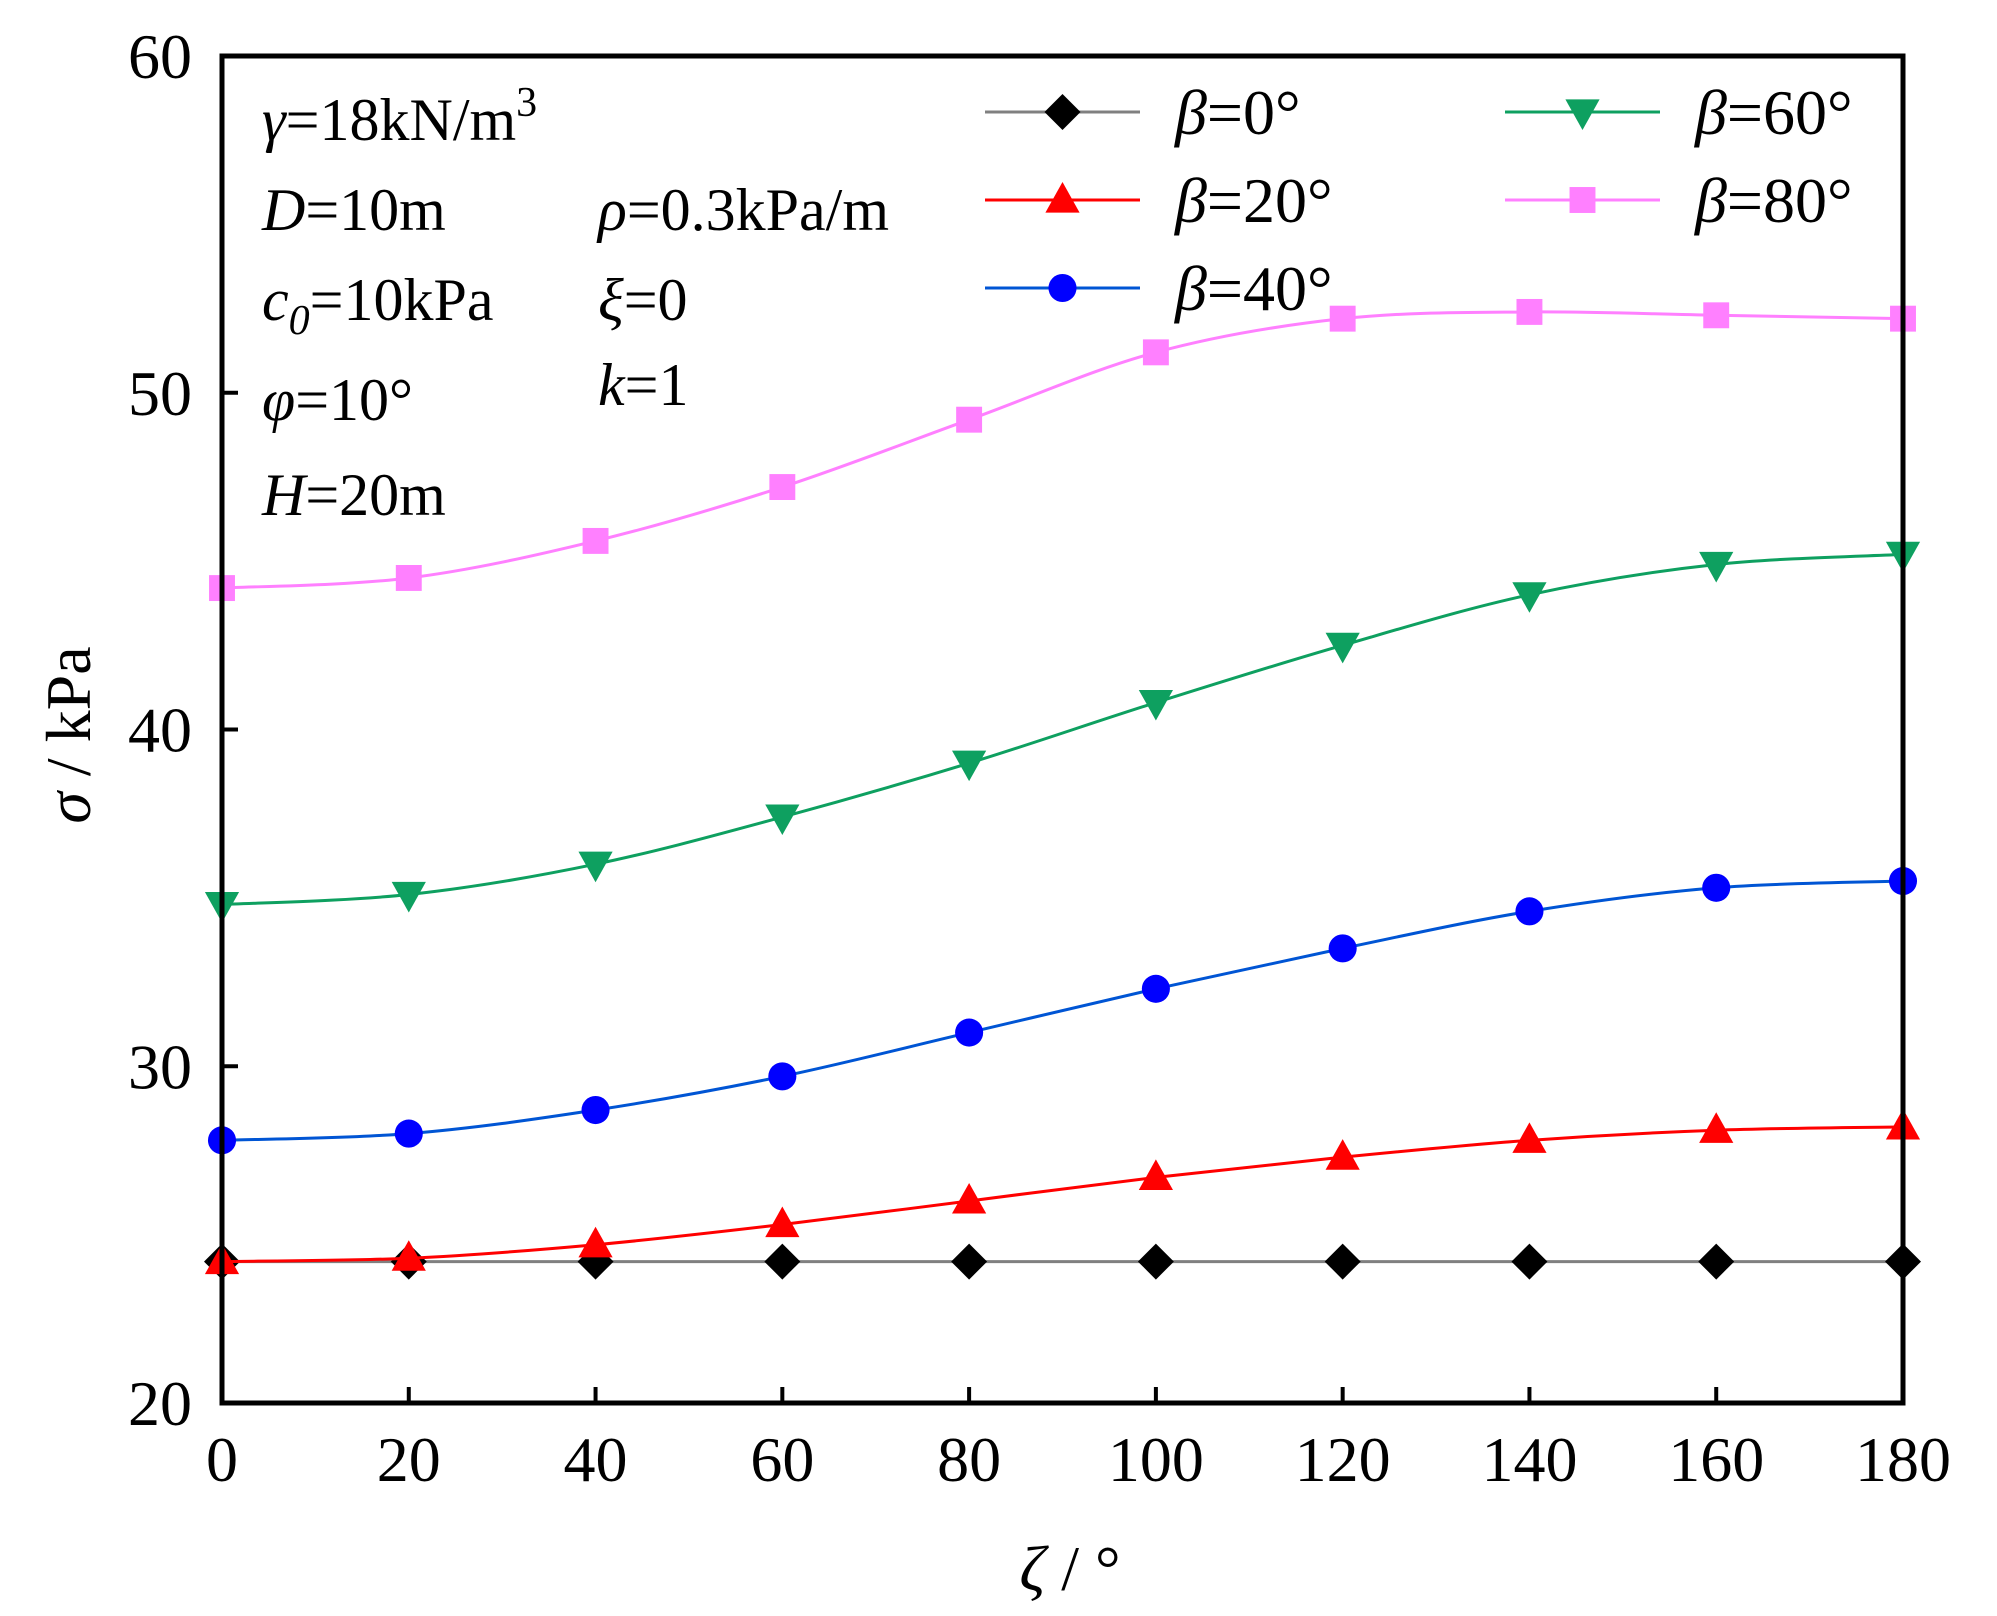 Image resolution: width=1997 pixels, height=1616 pixels. I want to click on y-tick-label: 50, so click(160, 393).